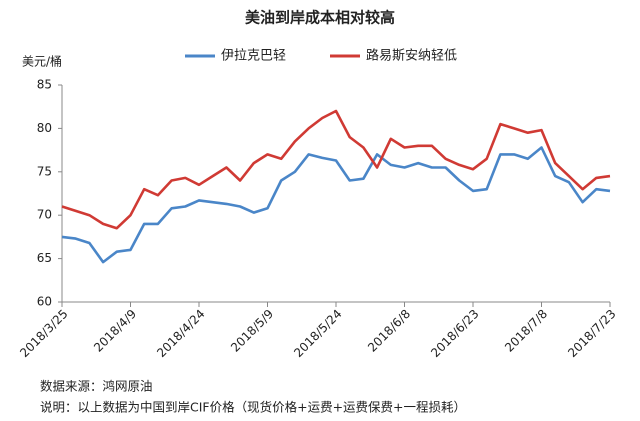 The image size is (640, 421). I want to click on x-tick-label: 2018/5/9, so click(252, 331).